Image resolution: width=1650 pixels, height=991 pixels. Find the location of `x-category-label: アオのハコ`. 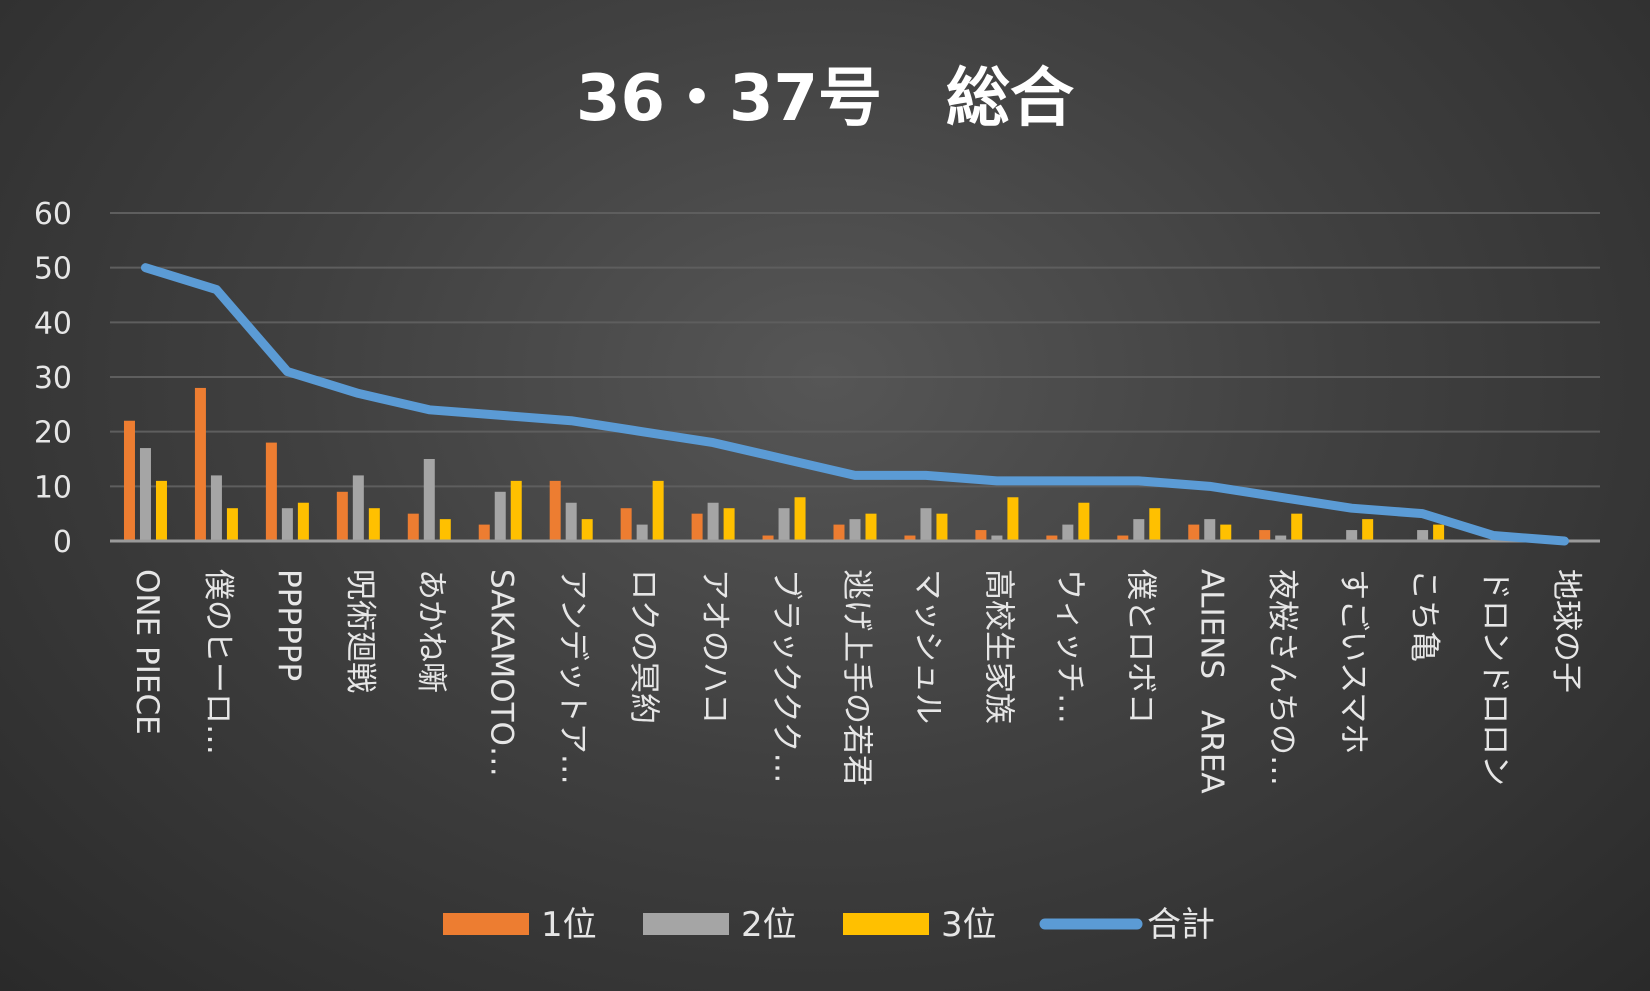

x-category-label: アオのハコ is located at coordinates (715, 646).